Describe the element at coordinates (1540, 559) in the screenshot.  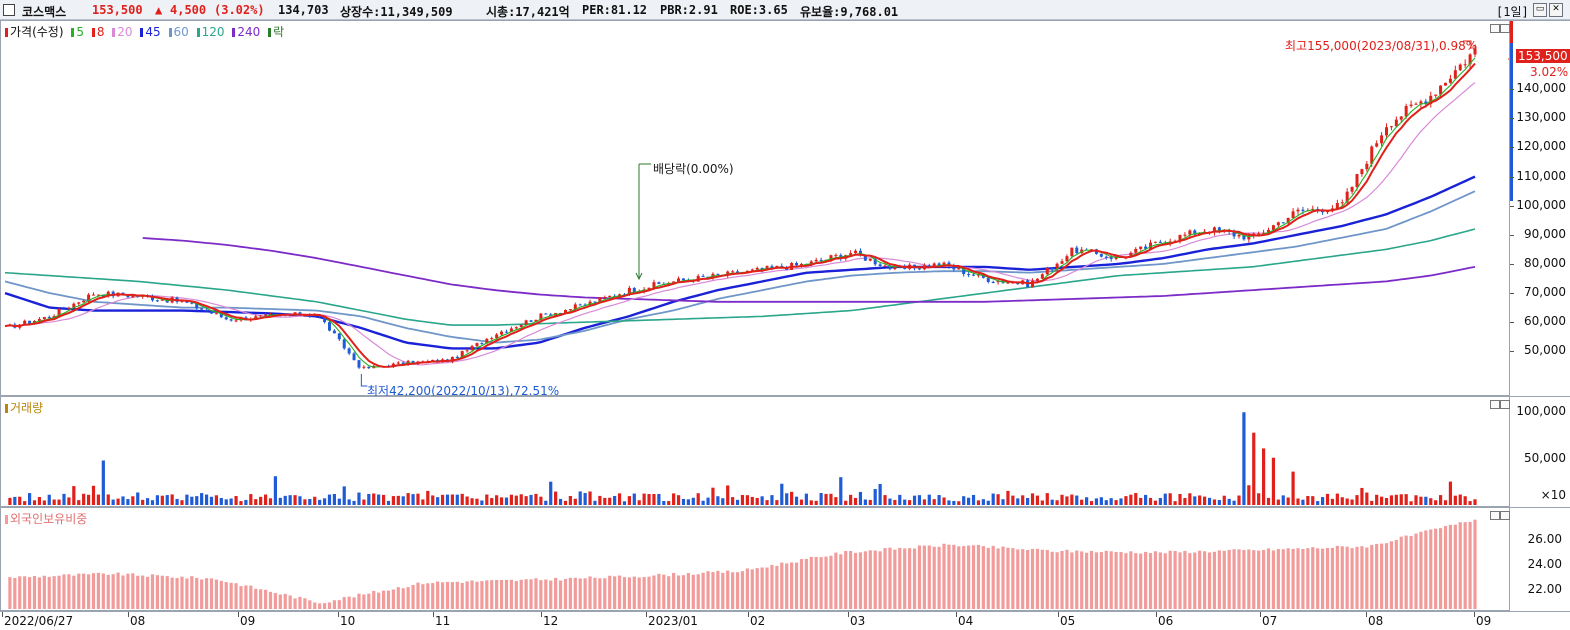
I see `foreign-axis: 26.00 24.00 22.00` at that location.